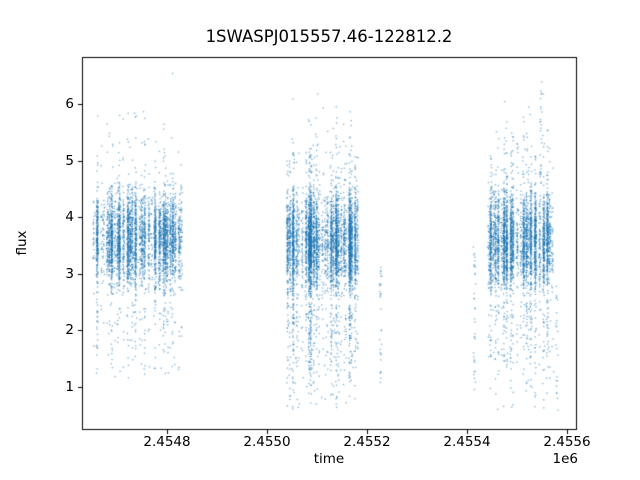 The width and height of the screenshot is (640, 480). What do you see at coordinates (467, 442) in the screenshot?
I see `x-tick-label: 2.4554` at bounding box center [467, 442].